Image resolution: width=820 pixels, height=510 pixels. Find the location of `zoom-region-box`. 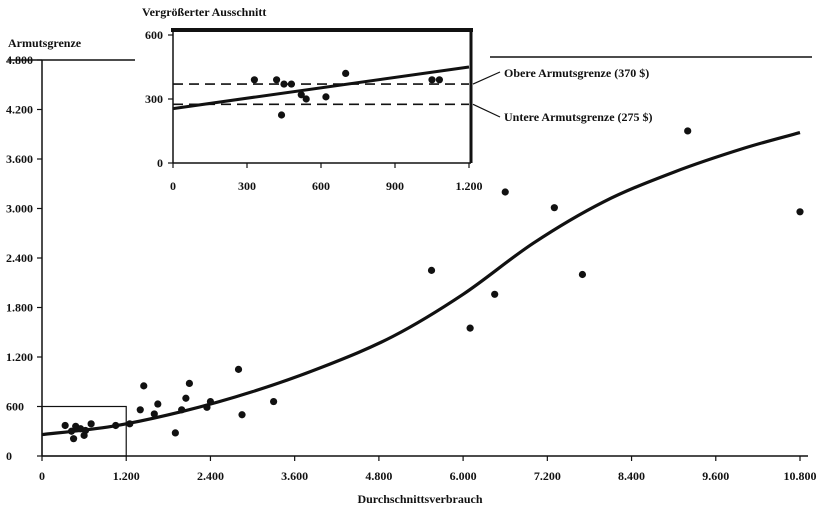

zoom-region-box is located at coordinates (84, 431).